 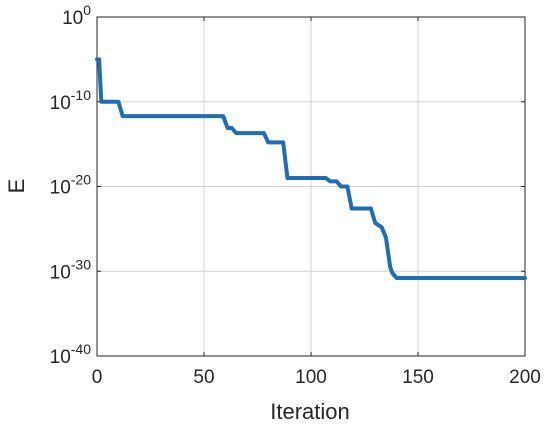 I want to click on x-tick-label: 100, so click(x=311, y=377).